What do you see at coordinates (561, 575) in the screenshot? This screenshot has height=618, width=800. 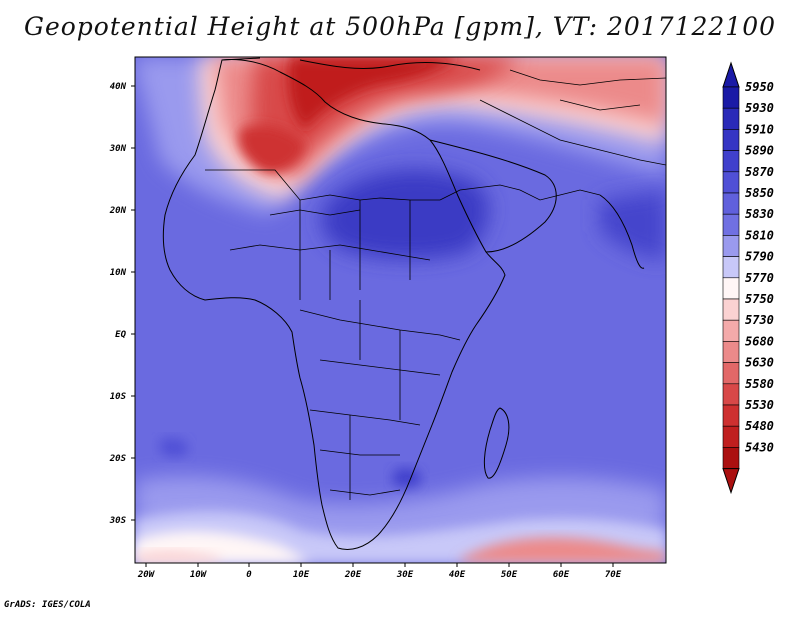 I see `lon-label: 60E` at bounding box center [561, 575].